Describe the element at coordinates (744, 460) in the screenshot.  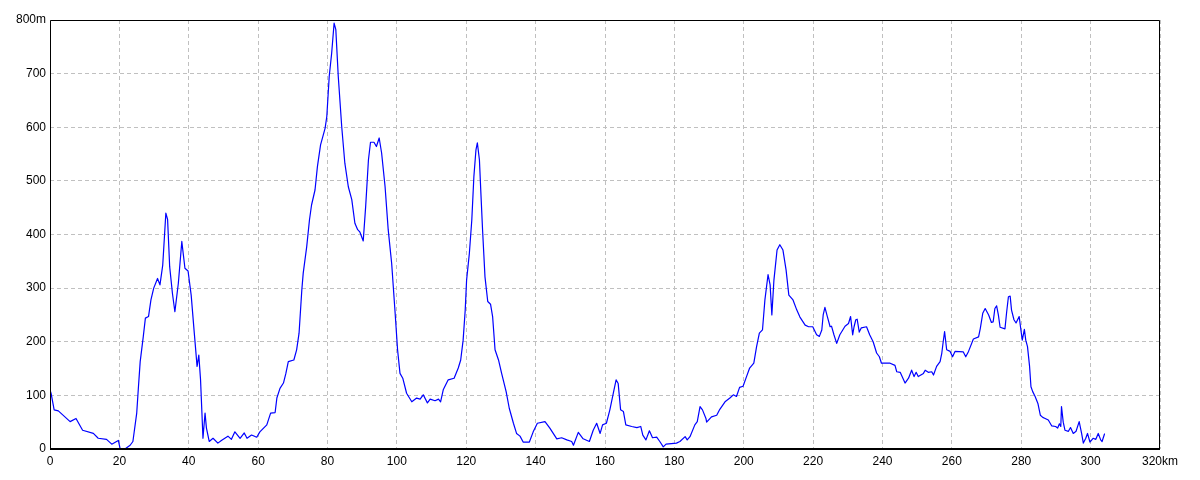
I see `x-tick-label: 200` at that location.